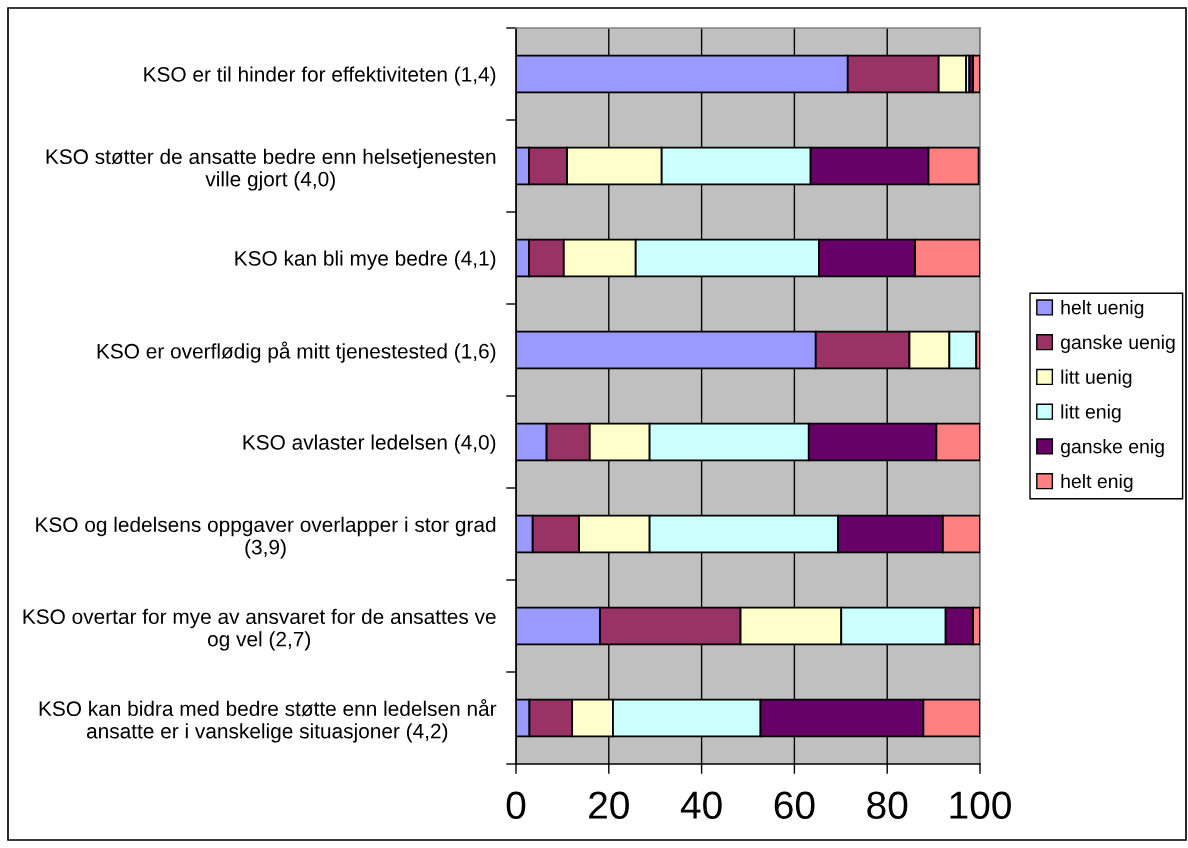 Image resolution: width=1188 pixels, height=848 pixels. Describe the element at coordinates (365, 260) in the screenshot. I see `y-tick-label: KSO kan bli mye bedre (4,1)` at that location.